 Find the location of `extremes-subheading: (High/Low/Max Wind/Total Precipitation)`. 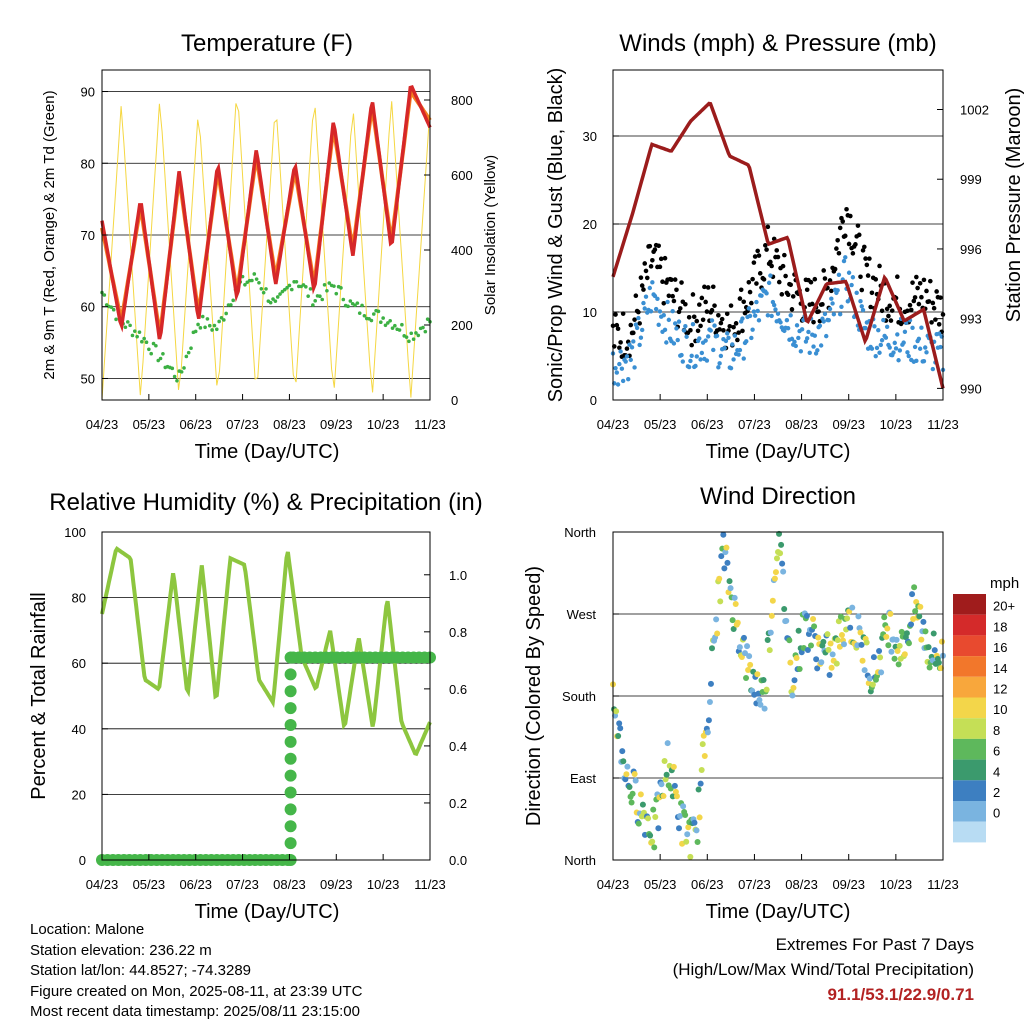

extremes-subheading: (High/Low/Max Wind/Total Precipitation) is located at coordinates (823, 969).